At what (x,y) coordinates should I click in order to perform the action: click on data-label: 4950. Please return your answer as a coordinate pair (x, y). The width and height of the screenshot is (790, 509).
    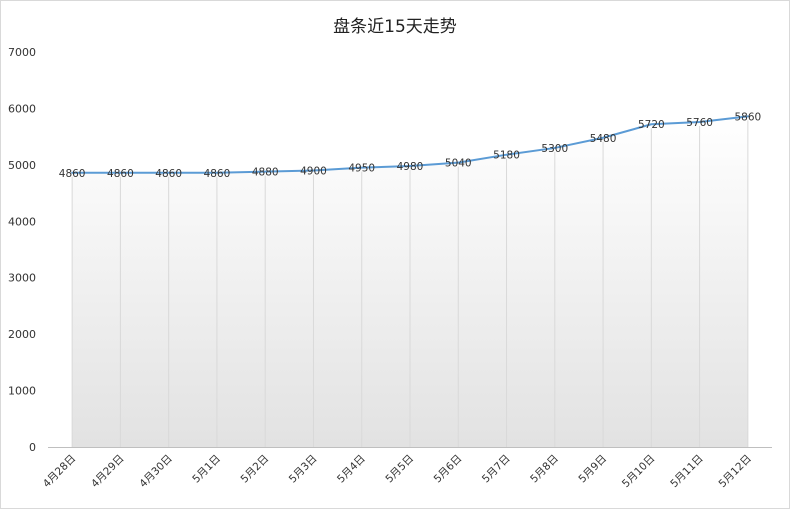
    Looking at the image, I should click on (361, 169).